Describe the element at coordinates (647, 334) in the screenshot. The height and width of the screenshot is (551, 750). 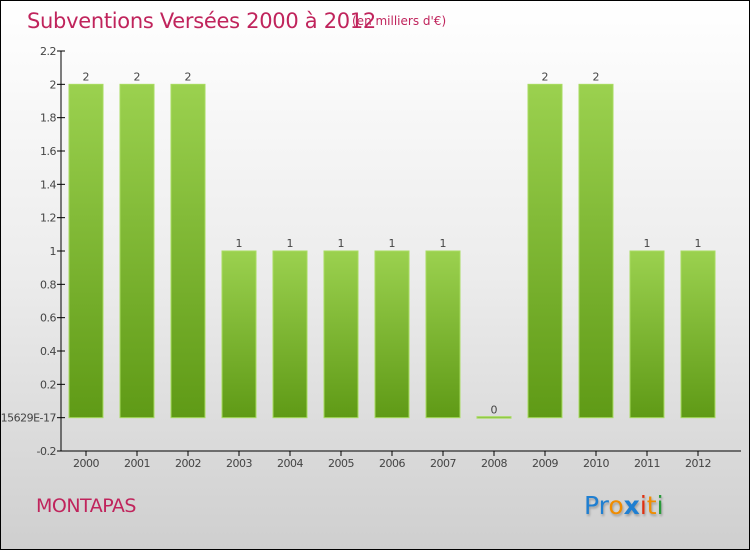
I see `bar-2011` at that location.